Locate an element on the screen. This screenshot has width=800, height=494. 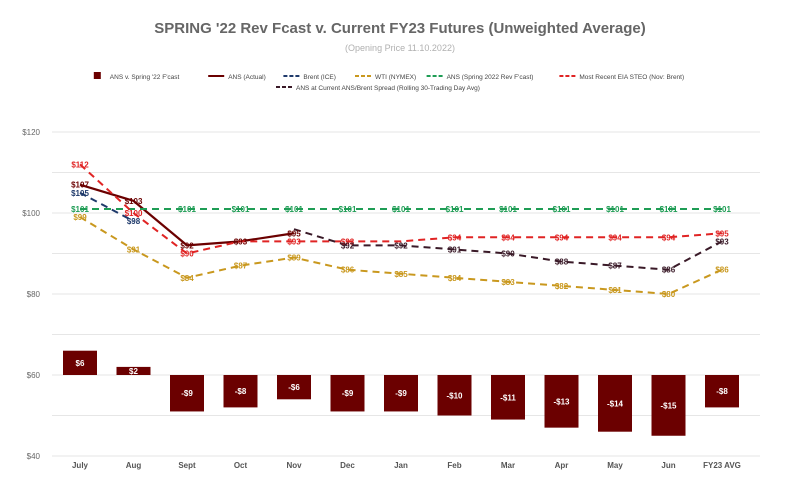
x-tick-label: Feb is located at coordinates (454, 465).